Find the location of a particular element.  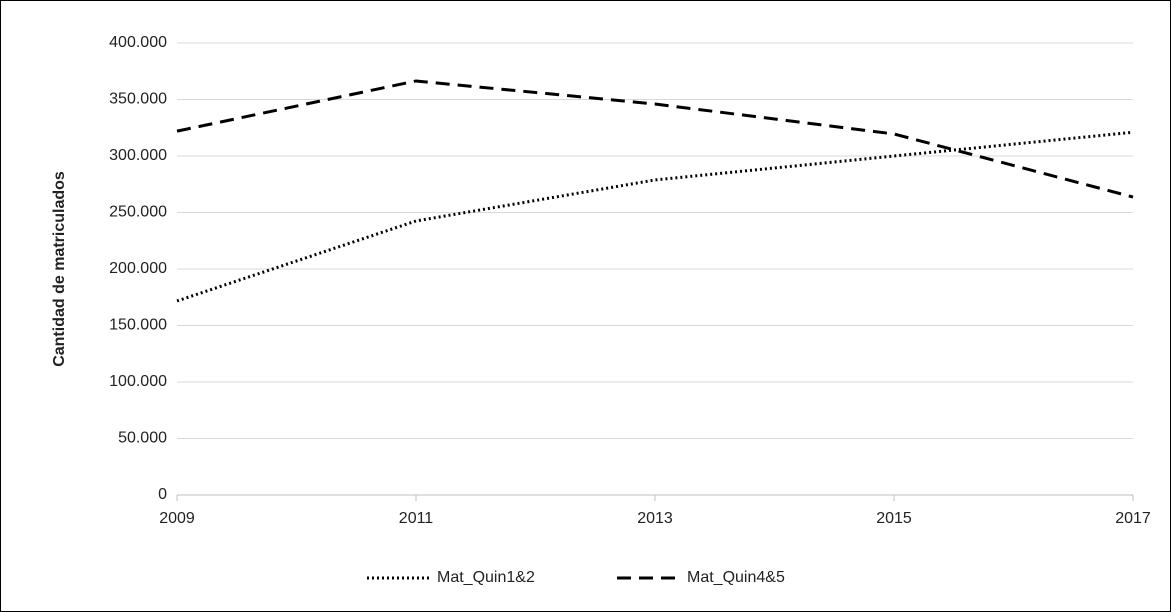

y-tick-label: 250.000 is located at coordinates (138, 212).